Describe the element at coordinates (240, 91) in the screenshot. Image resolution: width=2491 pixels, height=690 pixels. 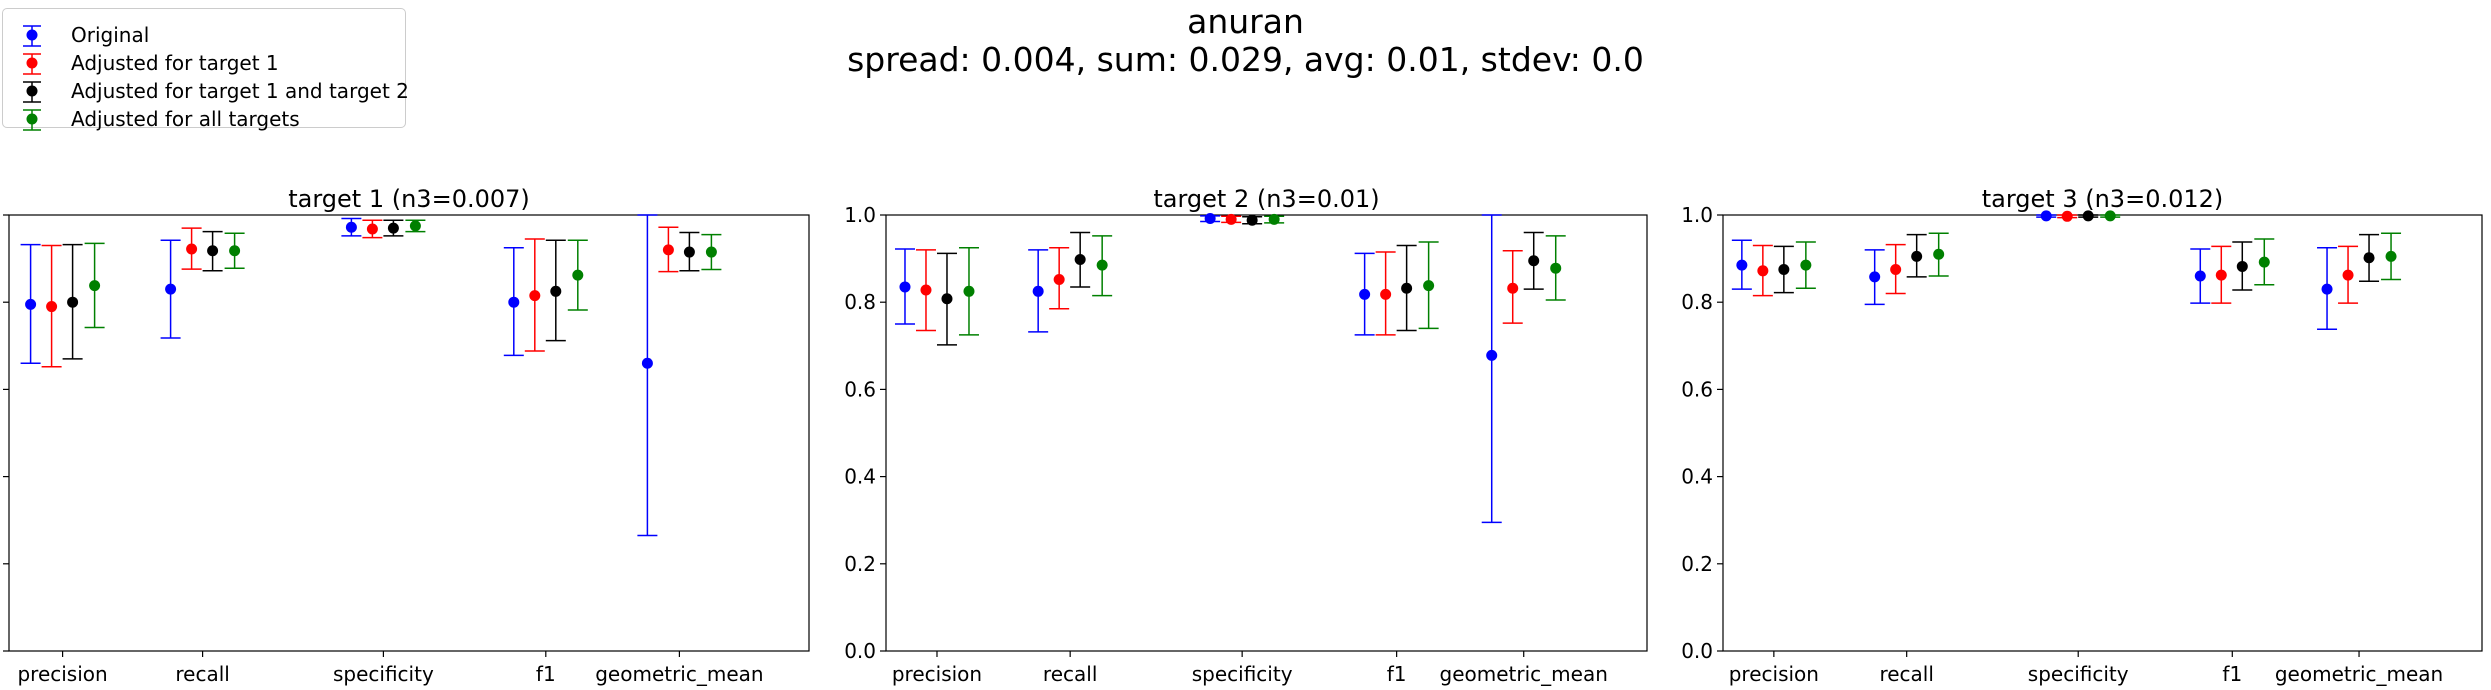
I see `legend-label: Adjusted for target 1 and target 2` at that location.